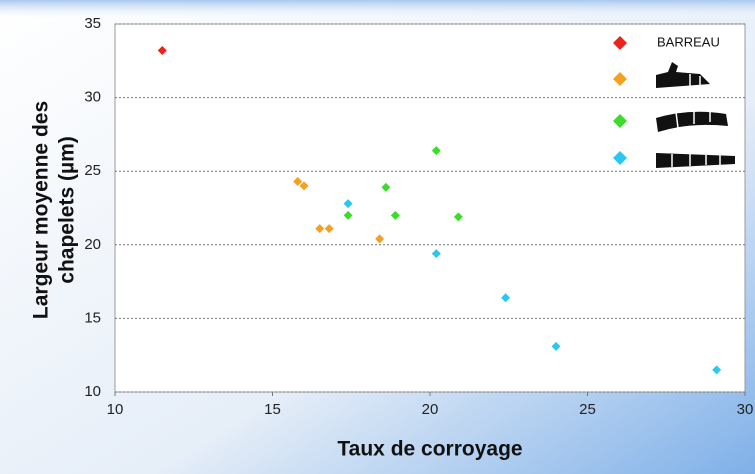  What do you see at coordinates (92, 244) in the screenshot?
I see `y-tick-label: 20` at bounding box center [92, 244].